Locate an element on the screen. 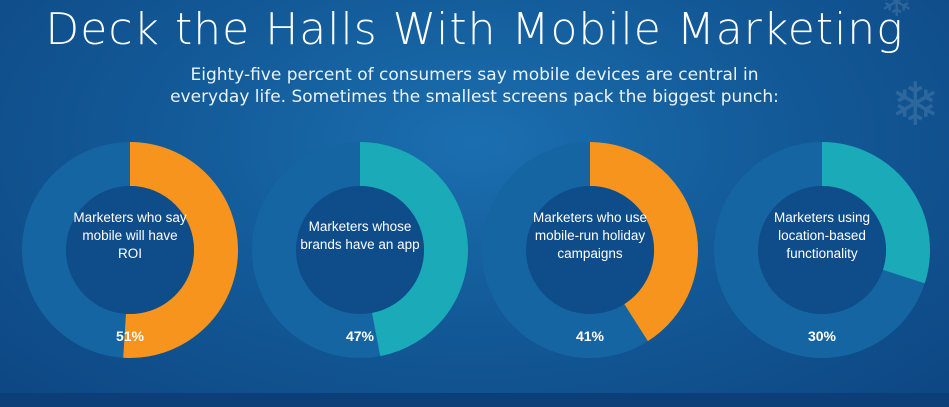 This screenshot has width=949, height=407. donut-label-line: ROI is located at coordinates (129, 253).